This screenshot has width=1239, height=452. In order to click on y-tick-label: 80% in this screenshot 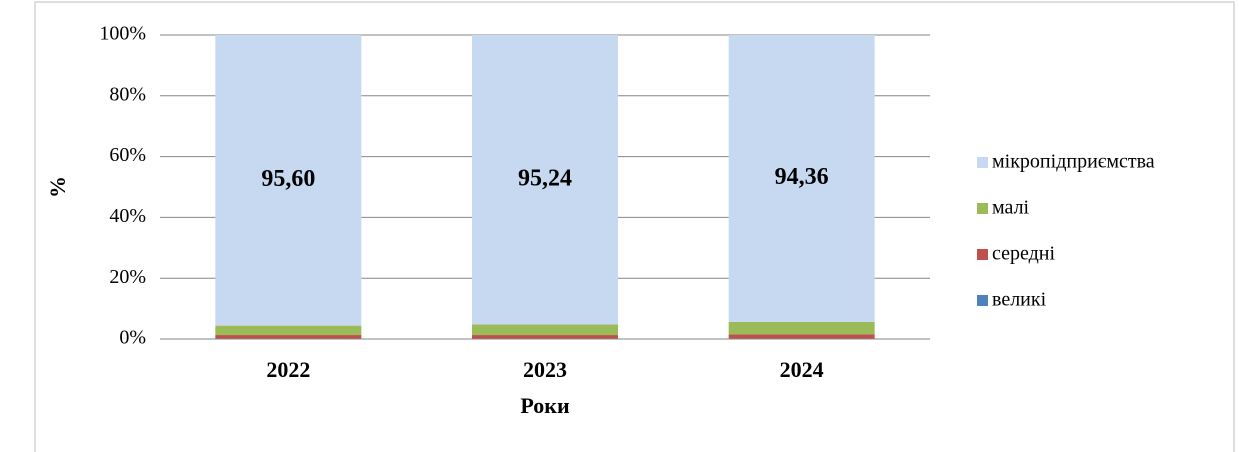, I will do `click(127, 94)`.